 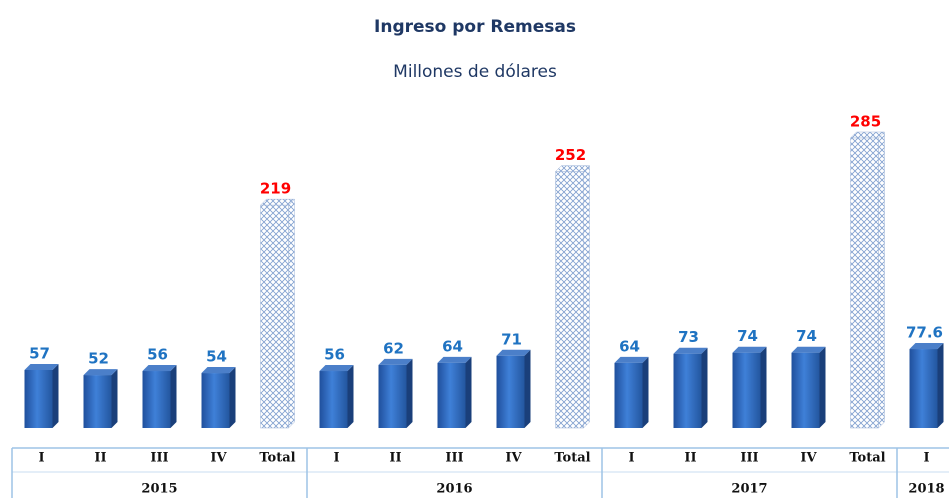 What do you see at coordinates (511, 339) in the screenshot?
I see `data-label: 71` at bounding box center [511, 339].